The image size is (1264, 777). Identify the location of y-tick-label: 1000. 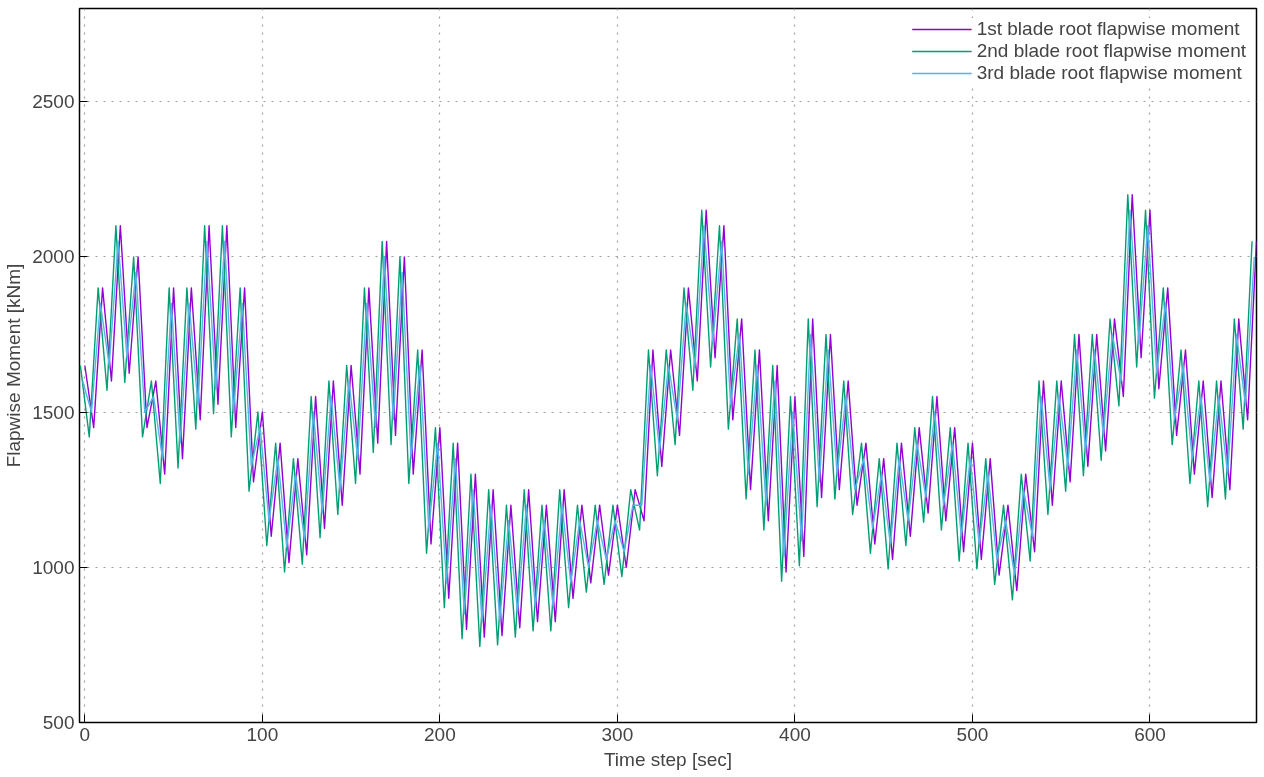
(53, 567).